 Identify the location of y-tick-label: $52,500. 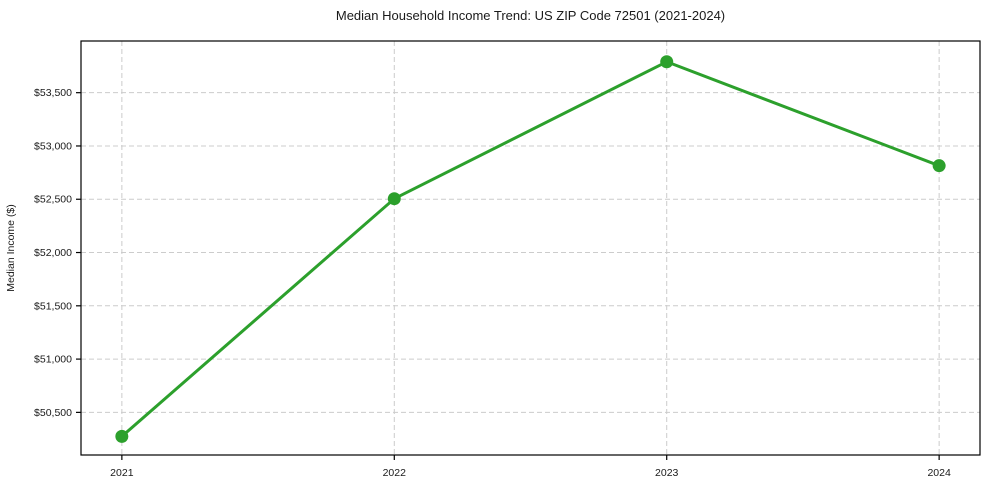
(53, 200).